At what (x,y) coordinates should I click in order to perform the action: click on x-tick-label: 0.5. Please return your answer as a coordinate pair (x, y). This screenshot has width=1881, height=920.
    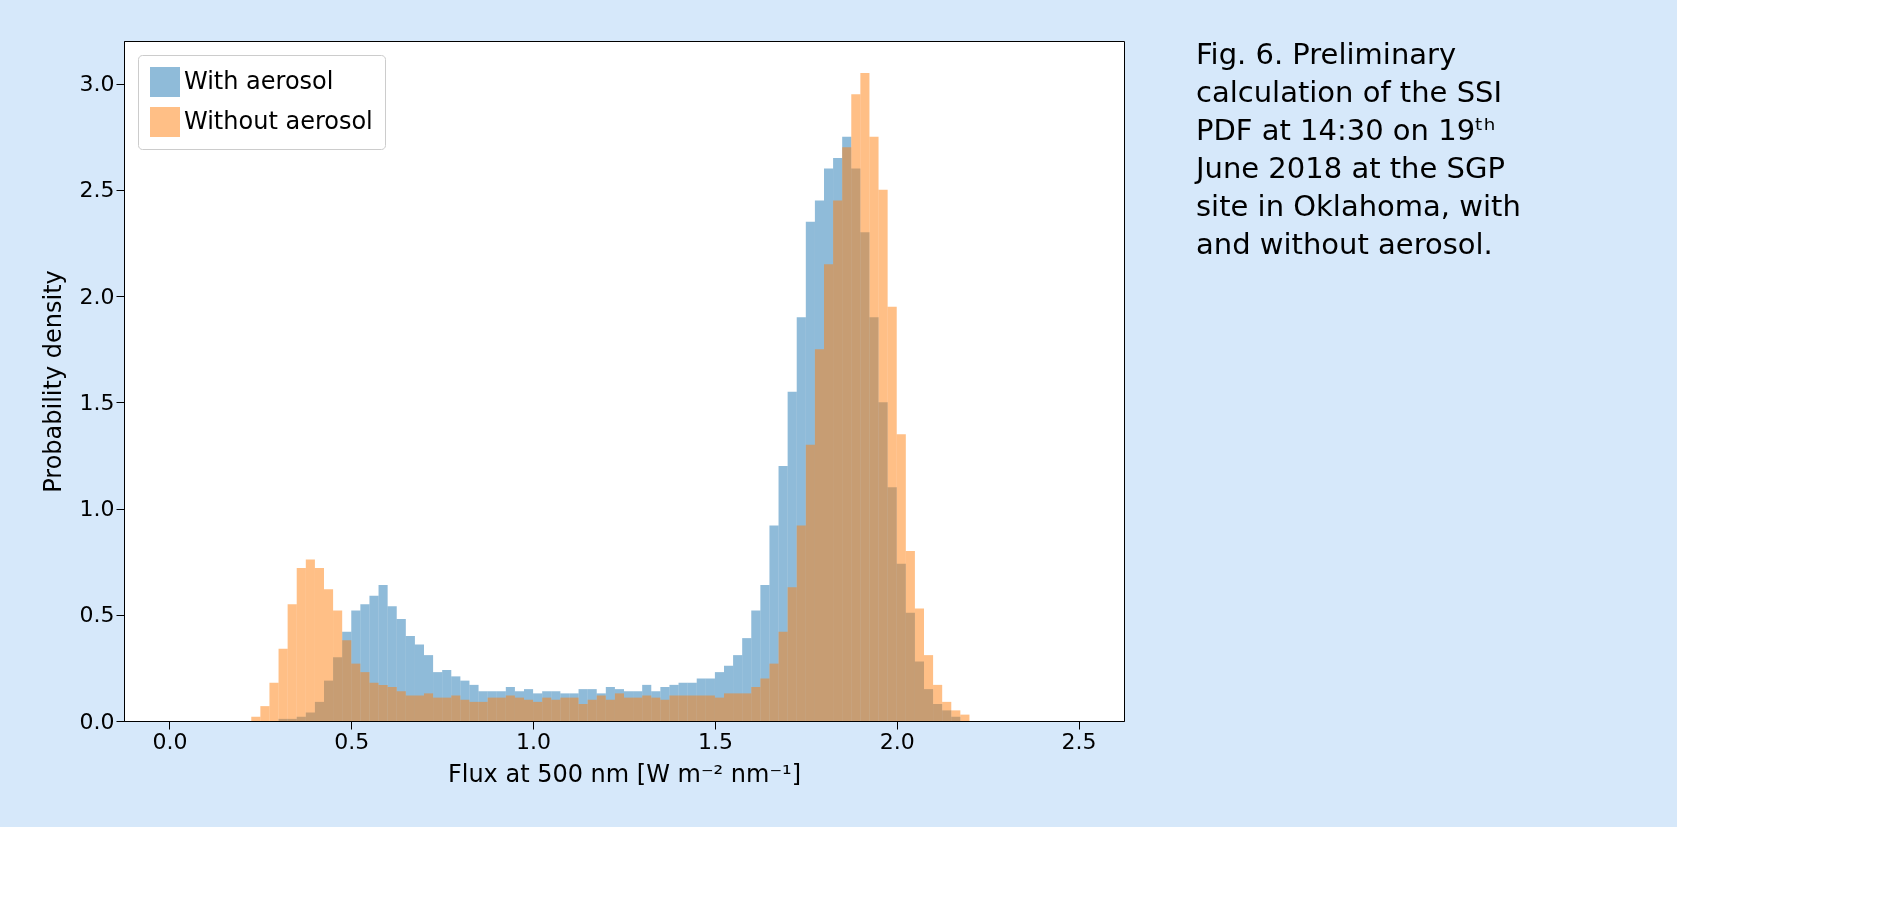
    Looking at the image, I should click on (352, 741).